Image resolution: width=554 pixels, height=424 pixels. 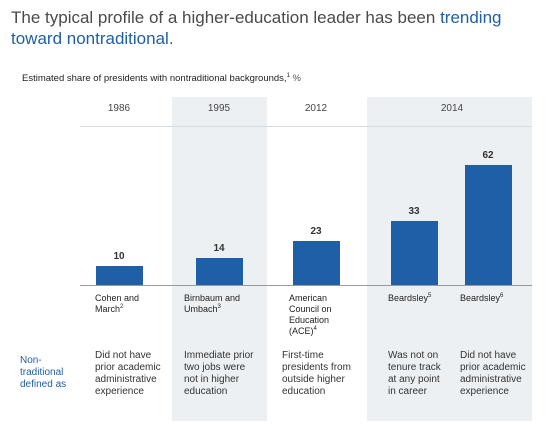 I want to click on year-label-2014: 2014, so click(x=452, y=108).